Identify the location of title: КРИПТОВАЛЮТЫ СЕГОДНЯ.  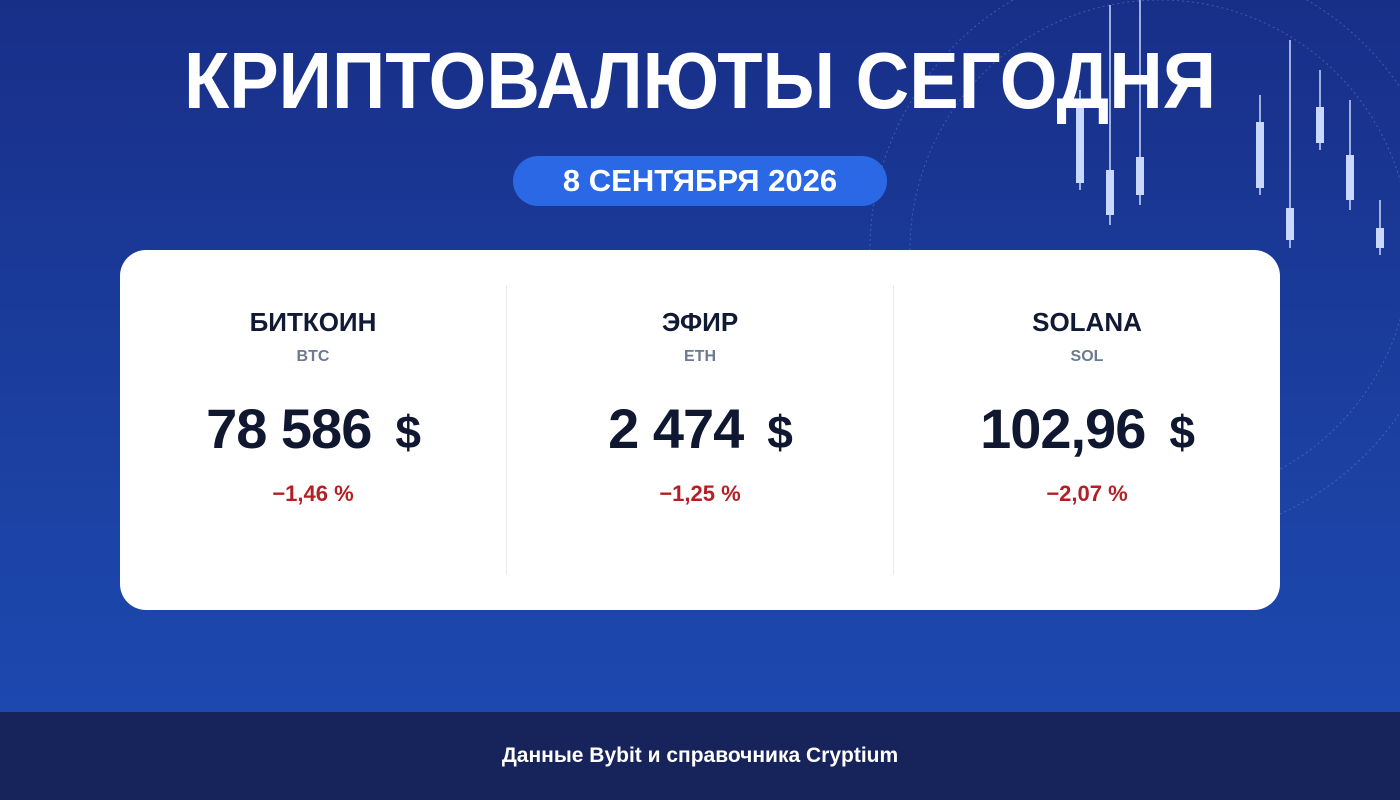
(700, 80).